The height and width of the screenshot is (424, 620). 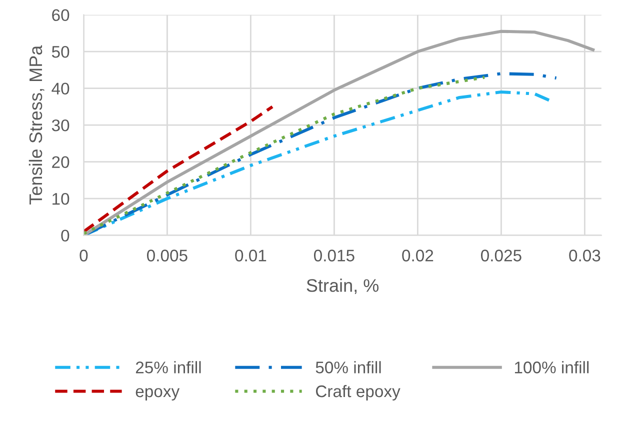 What do you see at coordinates (168, 367) in the screenshot?
I see `legend-label: 25% infill` at bounding box center [168, 367].